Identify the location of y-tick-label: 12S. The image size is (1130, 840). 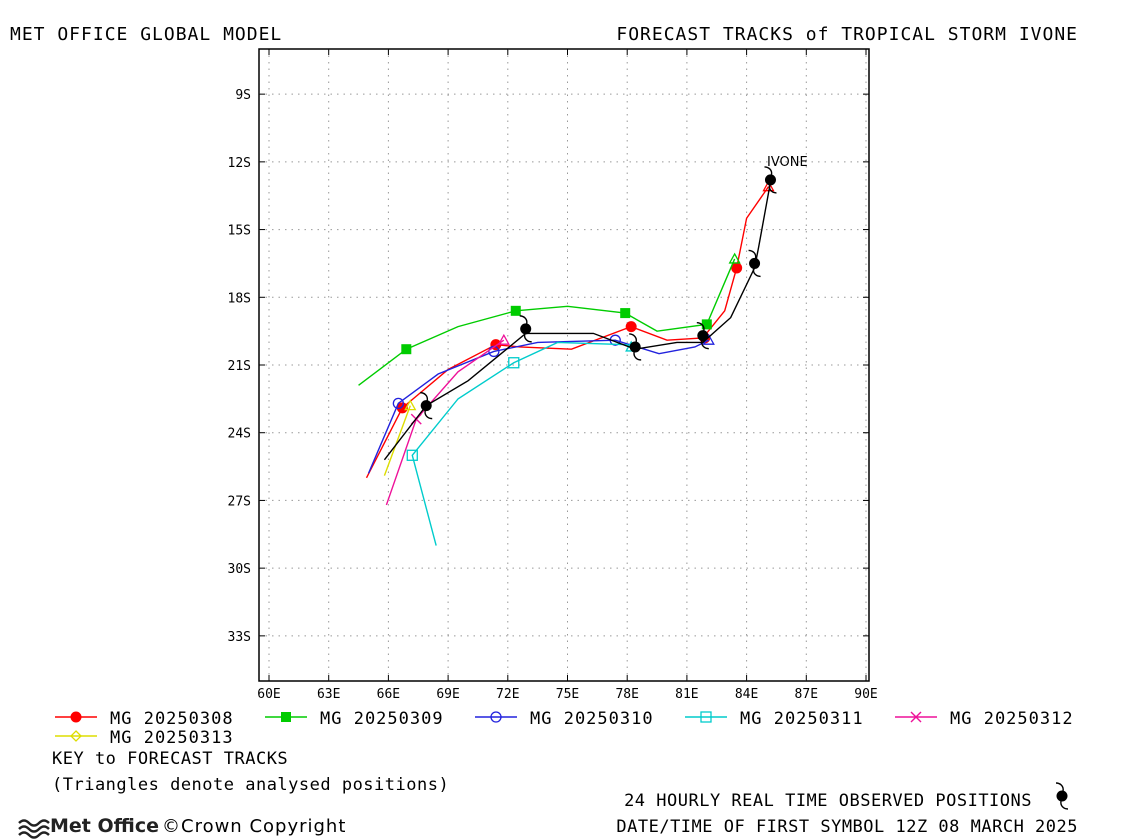
(239, 163).